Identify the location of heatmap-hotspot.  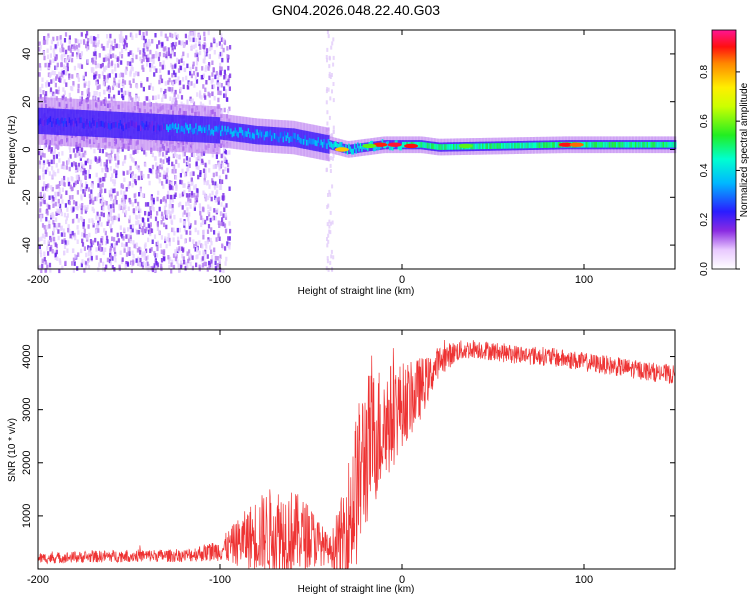
(565, 144).